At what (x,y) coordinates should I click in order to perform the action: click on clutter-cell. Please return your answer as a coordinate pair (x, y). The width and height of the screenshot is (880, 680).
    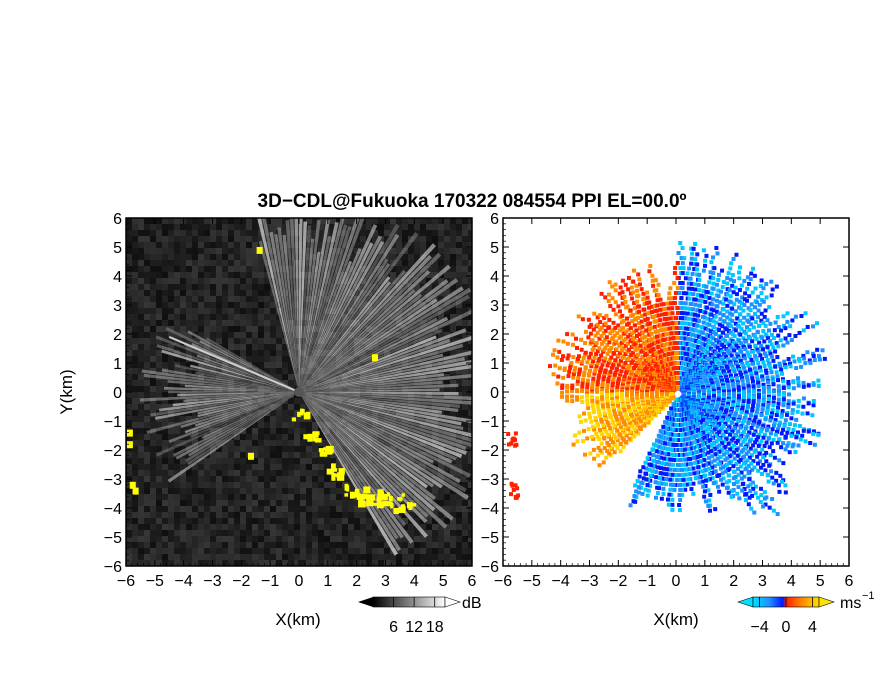
    Looking at the image, I should click on (370, 503).